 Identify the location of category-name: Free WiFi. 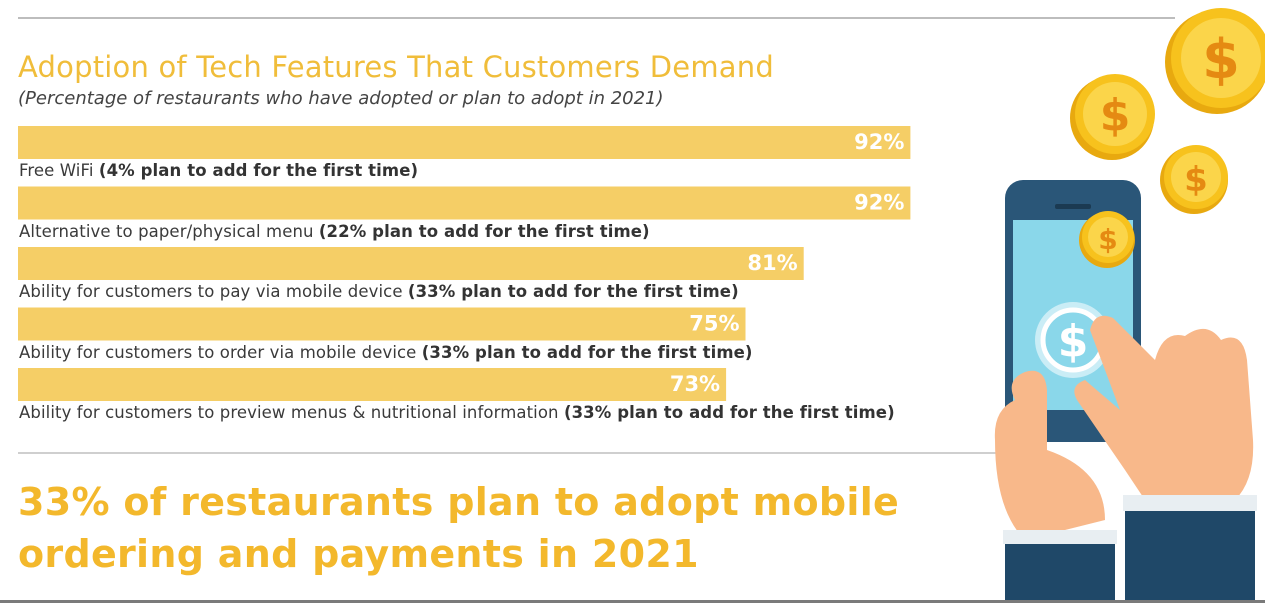
(59, 170).